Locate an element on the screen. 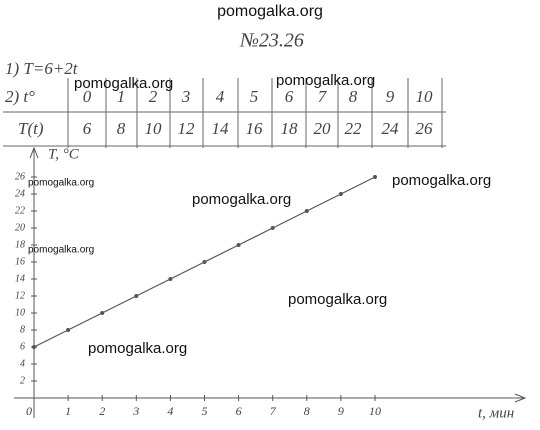  table-cell: T(t) is located at coordinates (31, 128).